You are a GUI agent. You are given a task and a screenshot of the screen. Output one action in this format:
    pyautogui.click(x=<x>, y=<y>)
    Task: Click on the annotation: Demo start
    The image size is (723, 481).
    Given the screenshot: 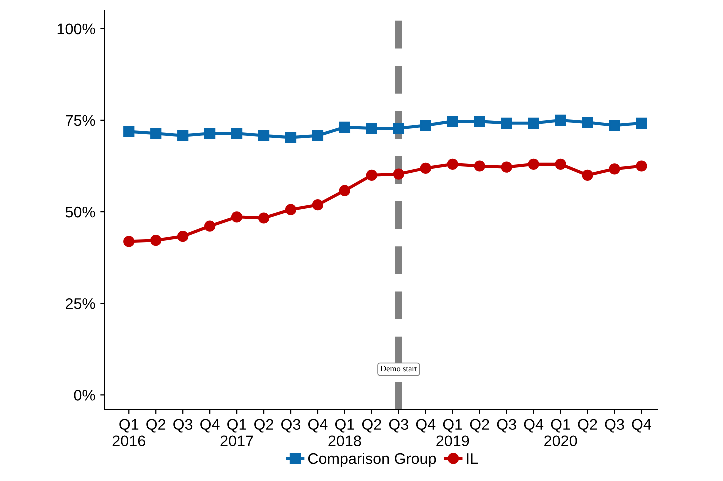 What is the action you would take?
    pyautogui.click(x=399, y=369)
    